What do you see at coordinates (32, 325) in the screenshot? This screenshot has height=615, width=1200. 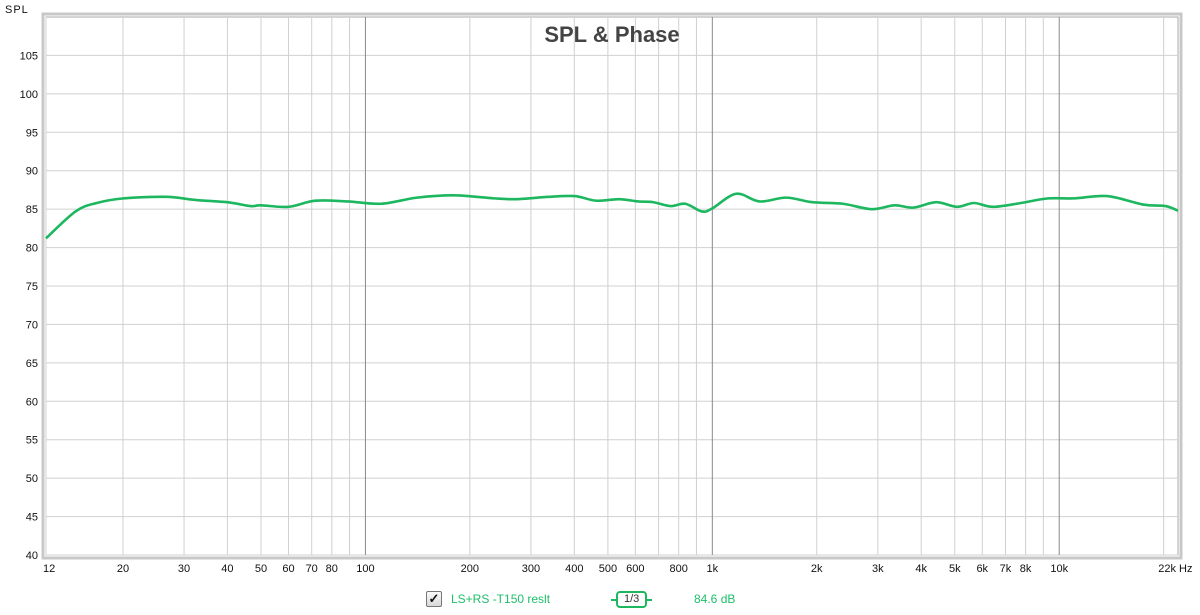 I see `y-tick-label: 70` at bounding box center [32, 325].